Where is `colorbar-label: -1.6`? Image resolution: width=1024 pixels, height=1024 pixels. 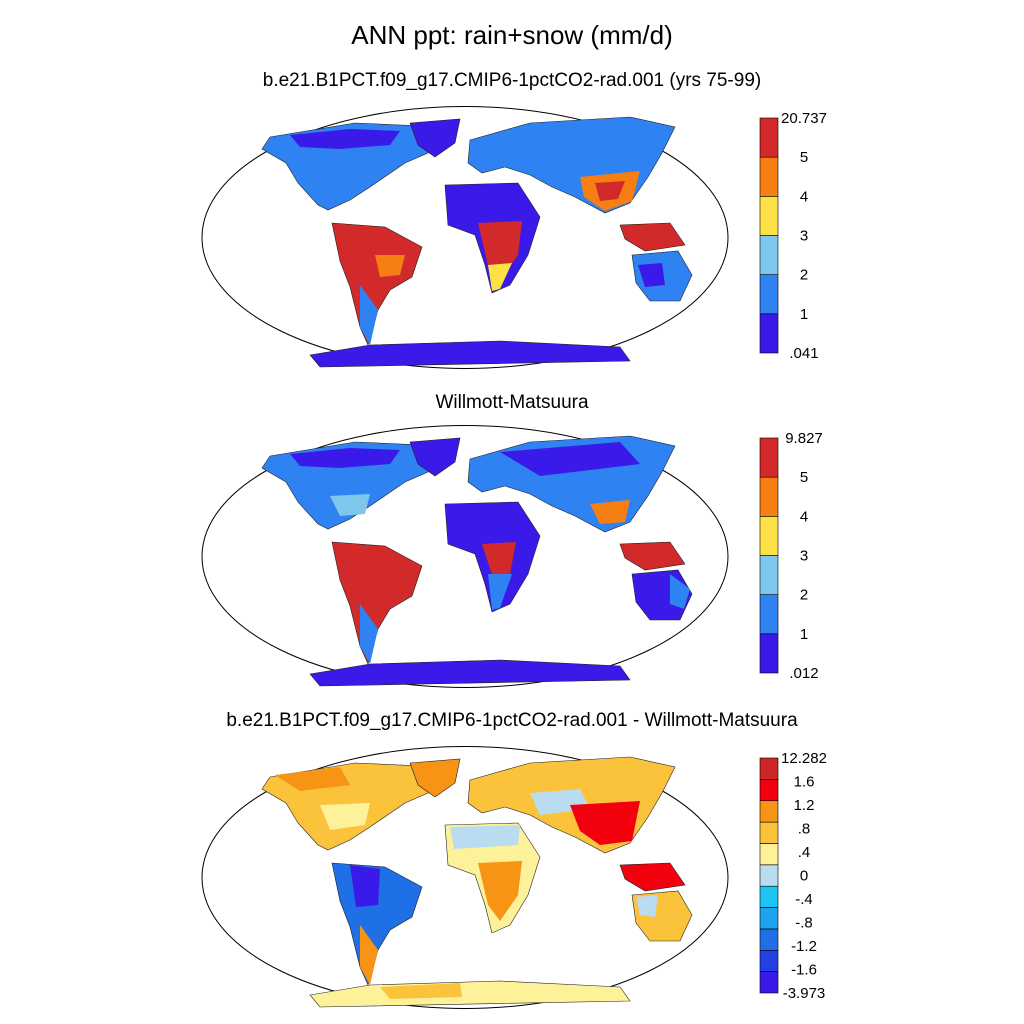 colorbar-label: -1.6 is located at coordinates (804, 970).